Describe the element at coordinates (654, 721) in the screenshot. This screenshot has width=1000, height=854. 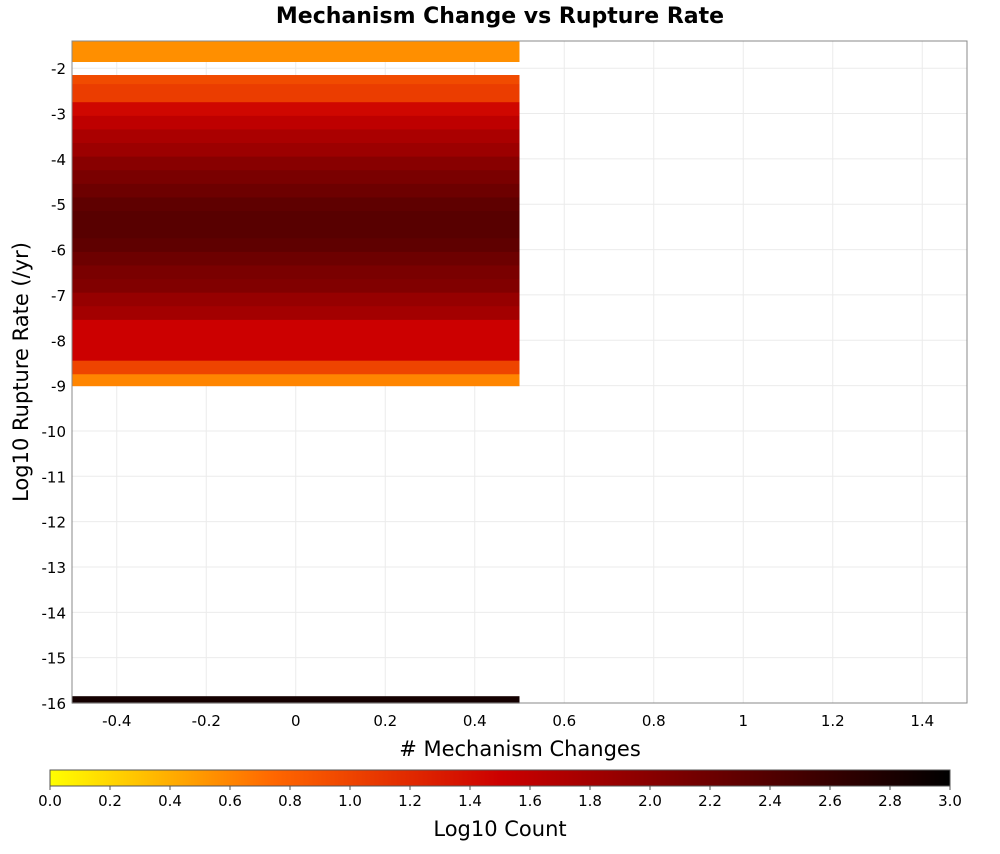
I see `x-tick-label: 0.8` at that location.